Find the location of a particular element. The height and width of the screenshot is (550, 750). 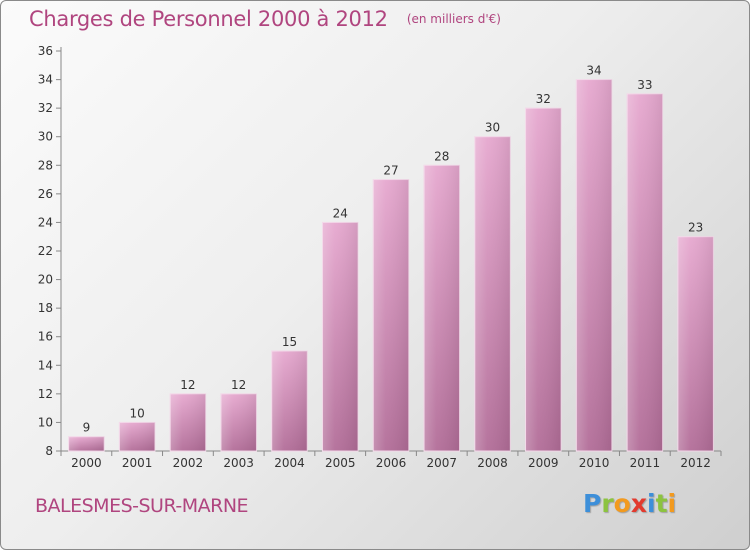

y-tick-label: 34 is located at coordinates (45, 80).